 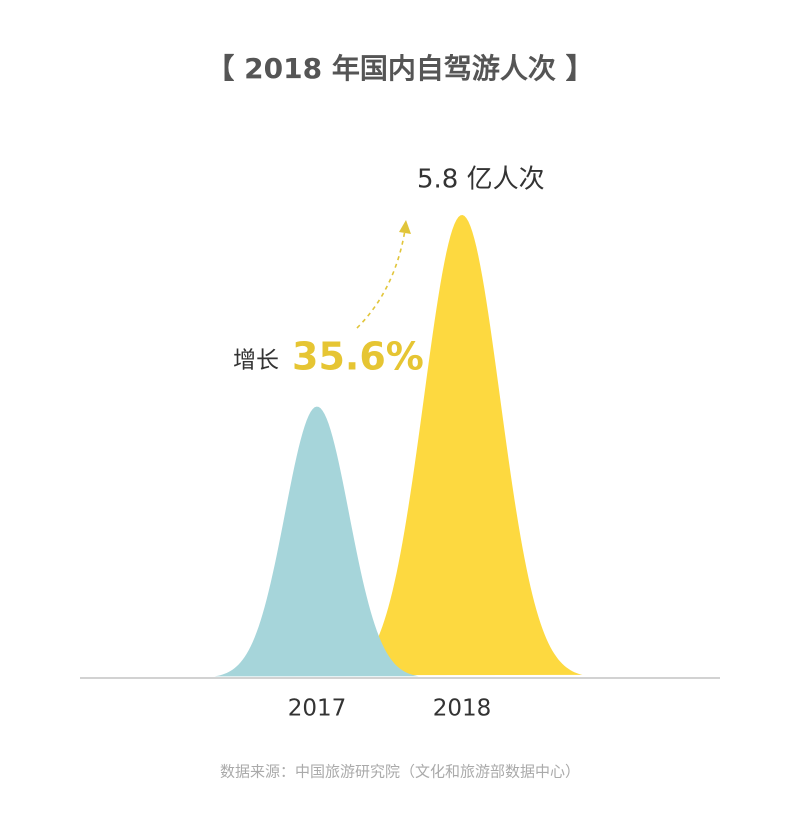 What do you see at coordinates (381, 279) in the screenshot?
I see `growth-arrow` at bounding box center [381, 279].